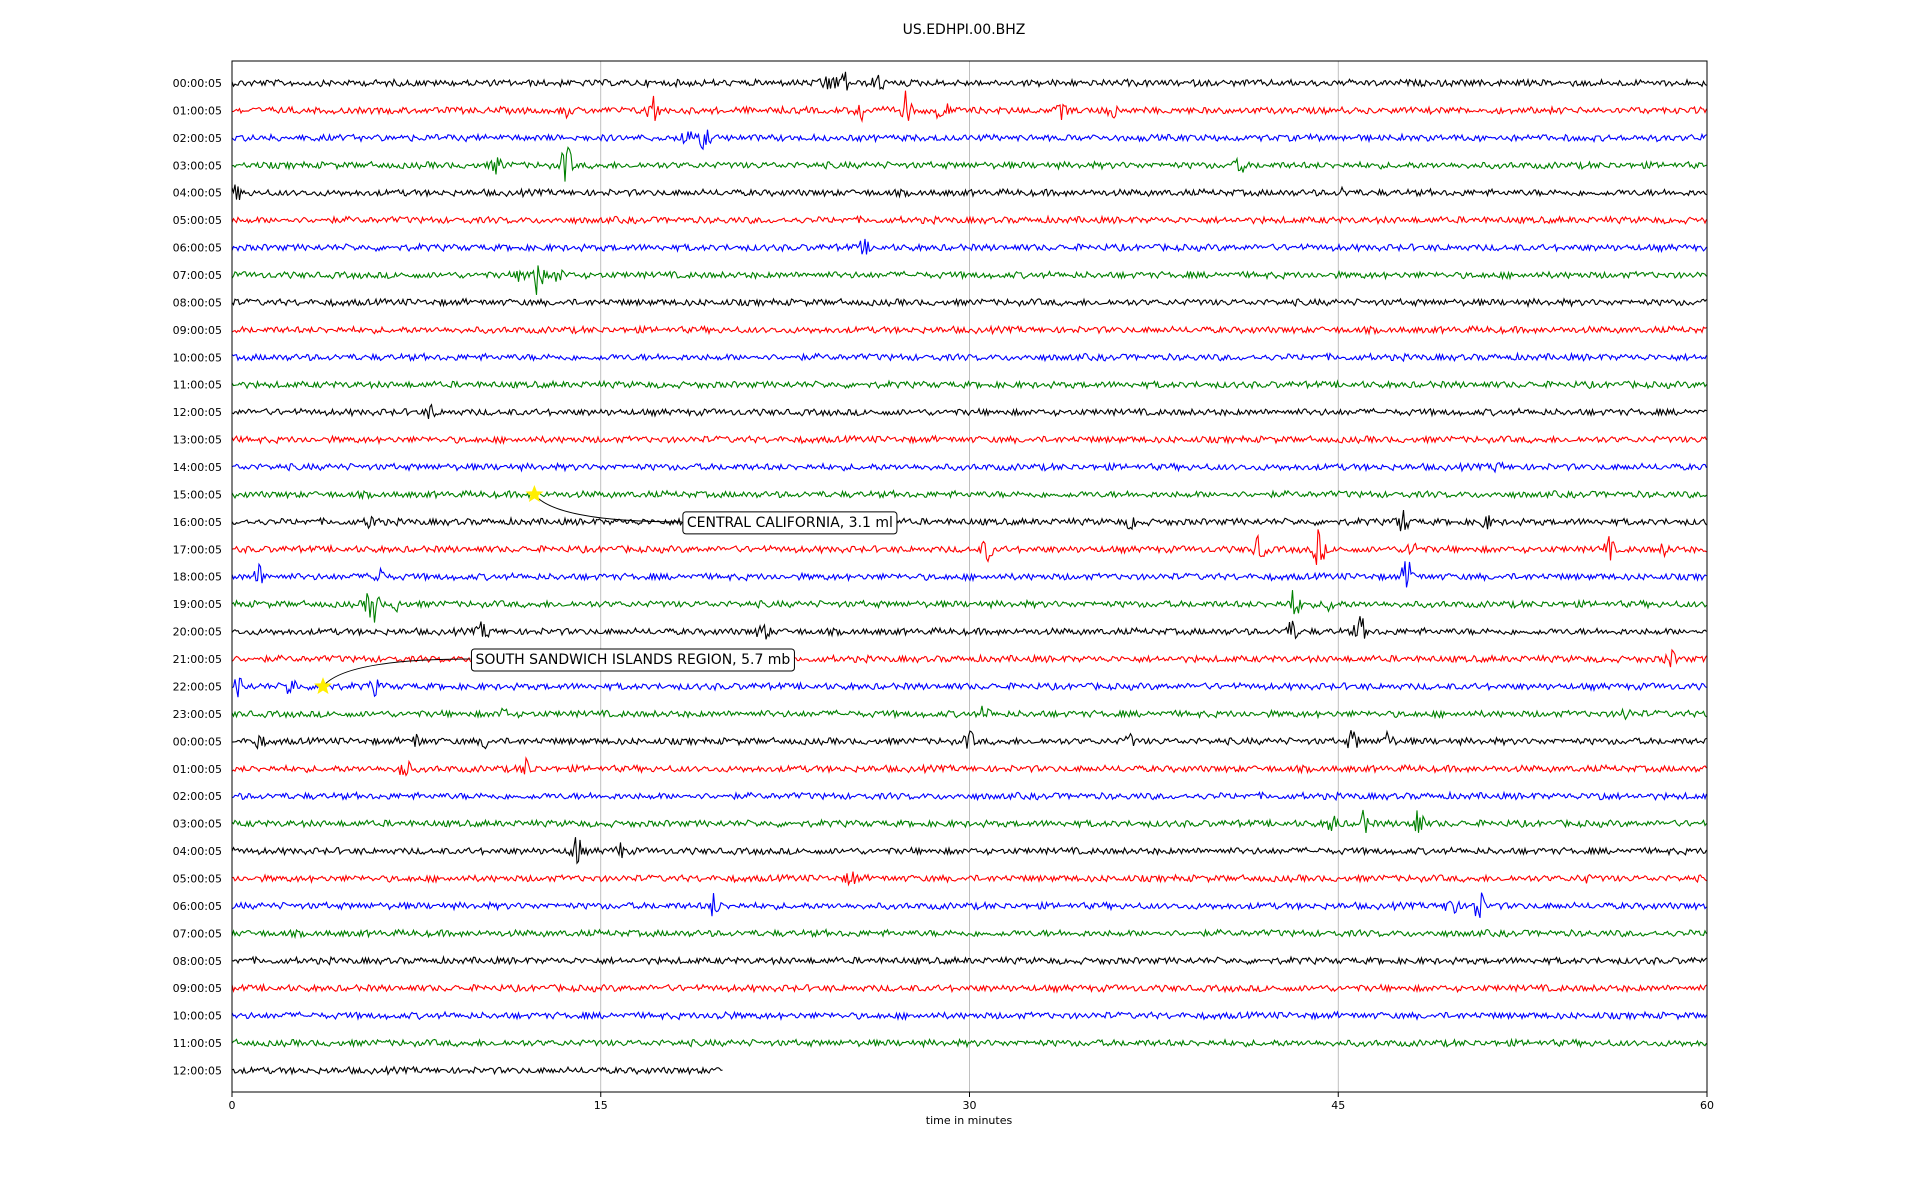 The image size is (1920, 1200). I want to click on x-axis-ticks: 0 15 30 45 60, so click(971, 1102).